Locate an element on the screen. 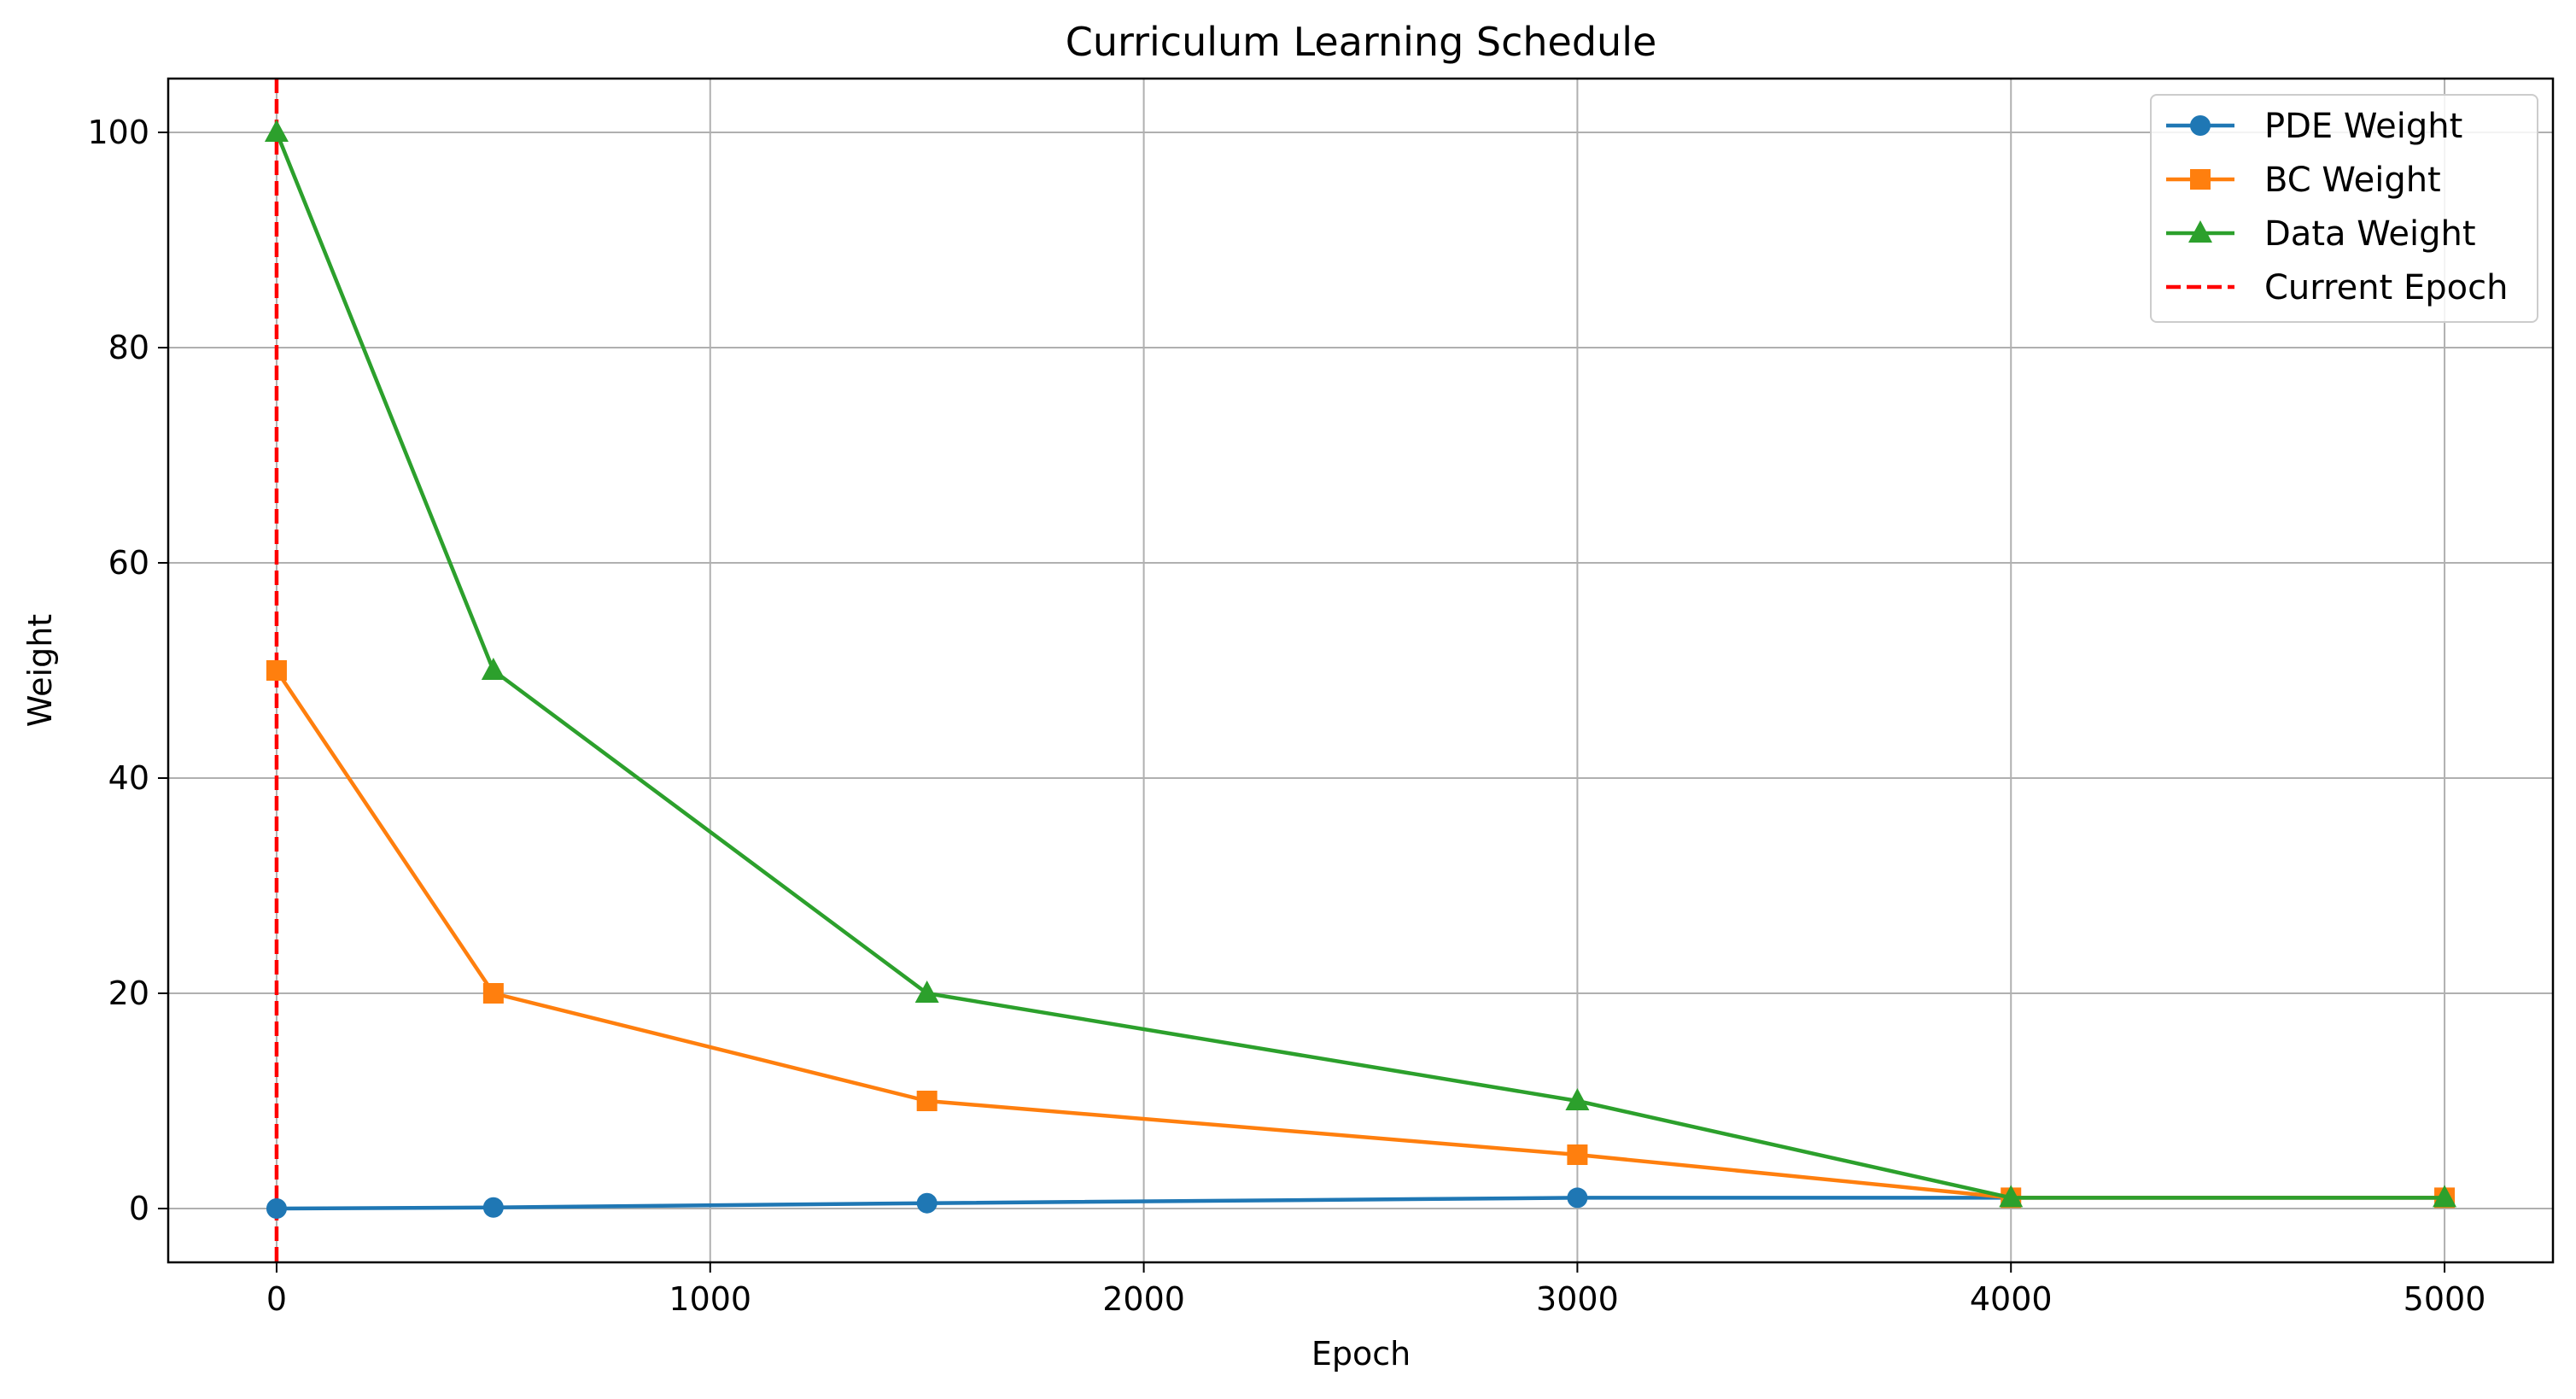  y-tick-label: 20 is located at coordinates (128, 993).